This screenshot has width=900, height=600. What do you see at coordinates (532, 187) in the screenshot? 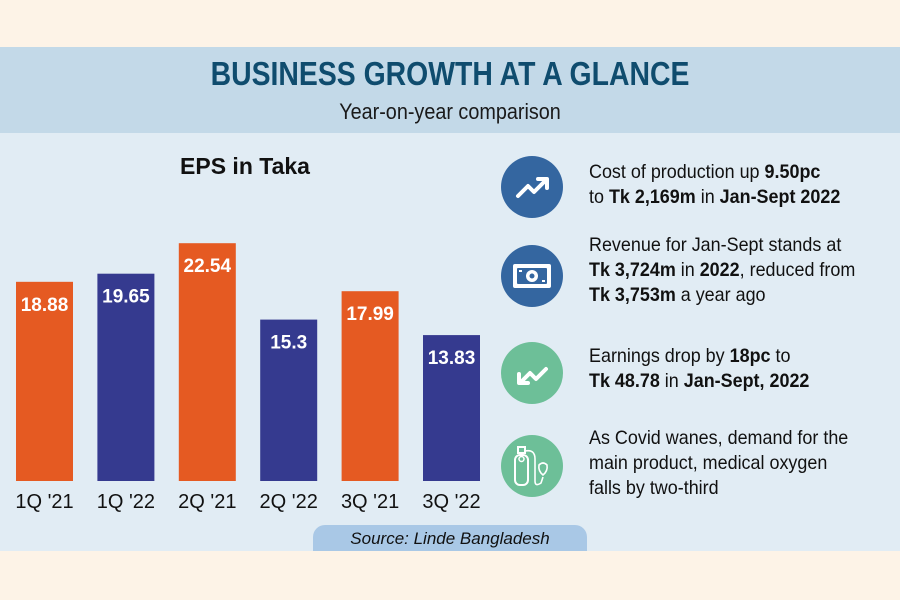
I see `trend-up-icon` at bounding box center [532, 187].